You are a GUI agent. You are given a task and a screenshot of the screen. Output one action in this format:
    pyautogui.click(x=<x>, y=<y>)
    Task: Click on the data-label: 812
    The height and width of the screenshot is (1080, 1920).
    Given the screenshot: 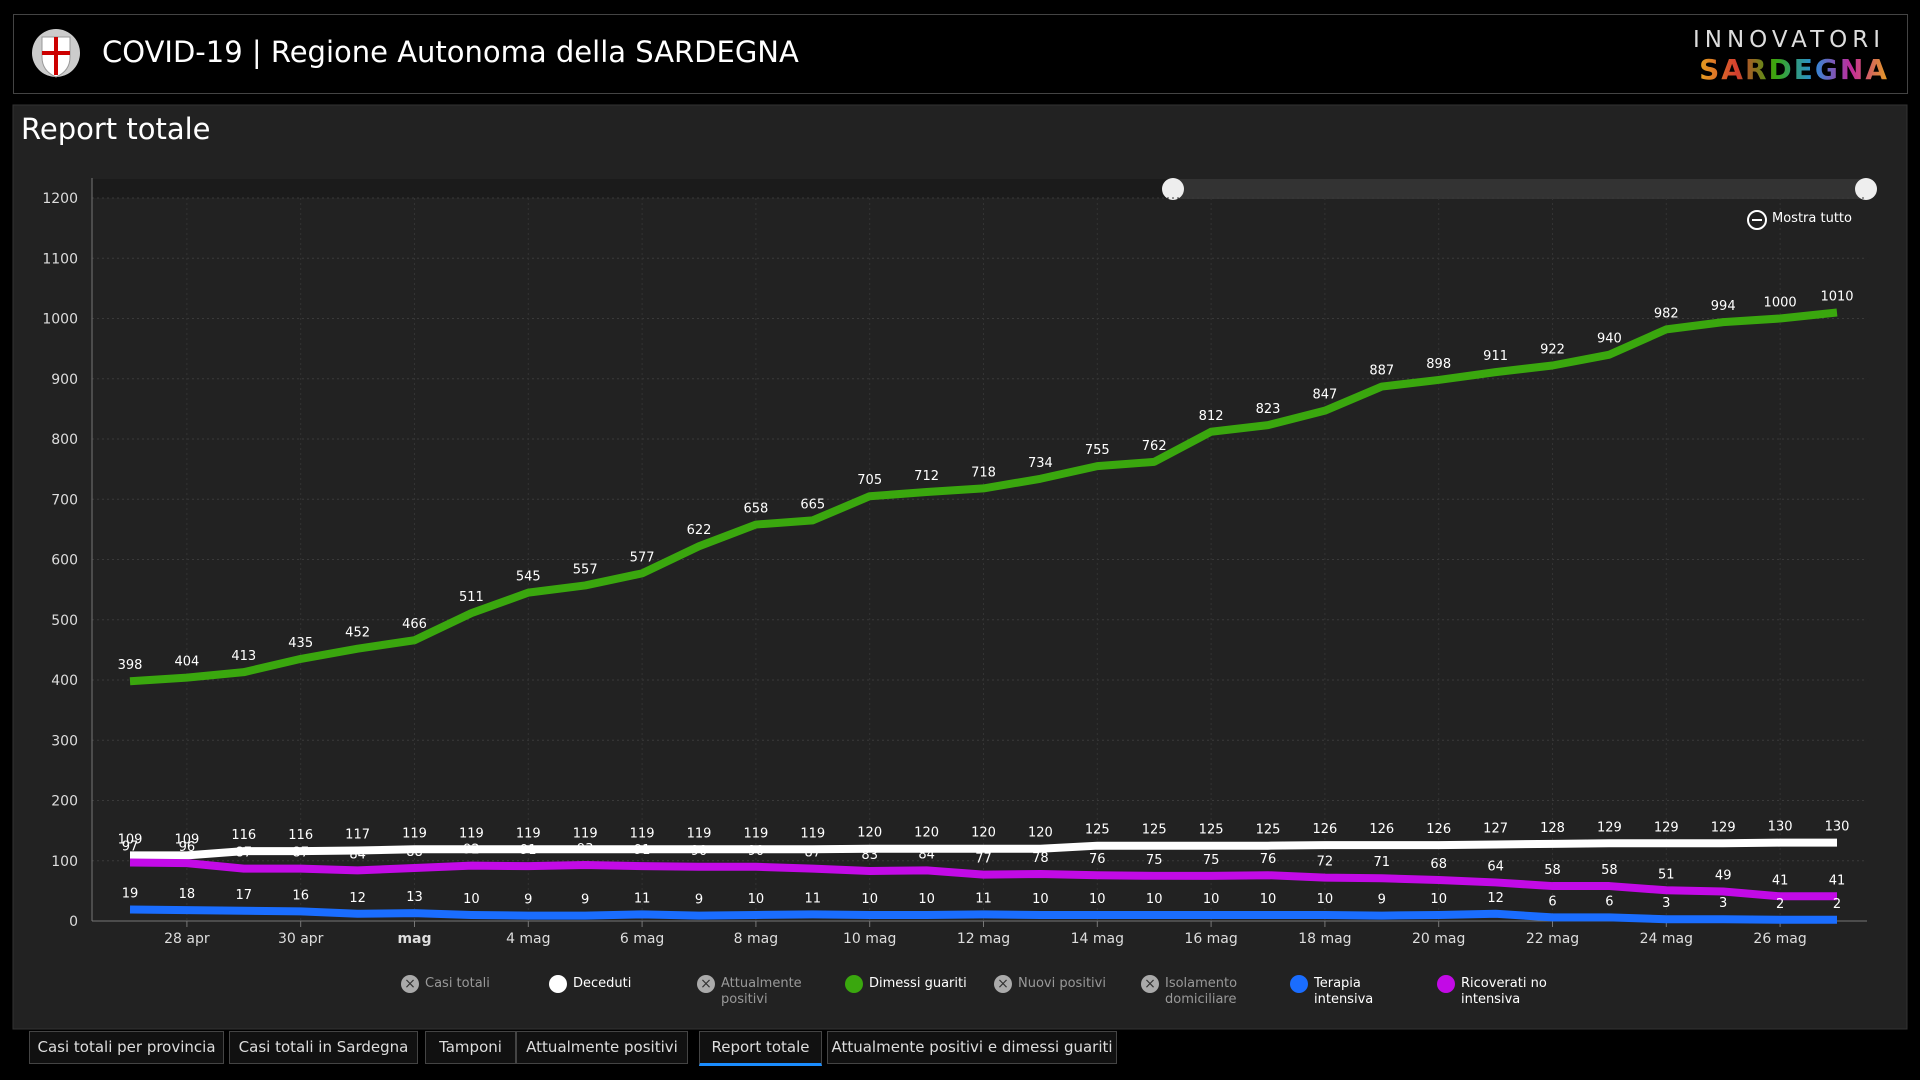 What is the action you would take?
    pyautogui.click(x=1211, y=416)
    